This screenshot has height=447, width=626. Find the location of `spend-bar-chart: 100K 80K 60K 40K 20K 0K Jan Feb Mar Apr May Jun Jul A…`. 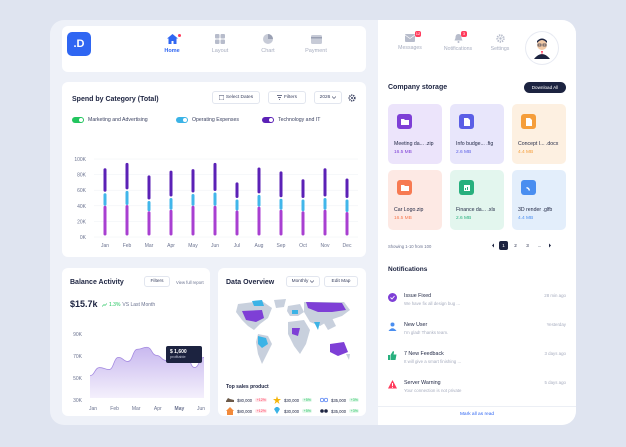

spend-bar-chart: 100K 80K 60K 40K 20K 0K Jan Feb Mar Apr May Jun Jul A… is located at coordinates (216, 203).